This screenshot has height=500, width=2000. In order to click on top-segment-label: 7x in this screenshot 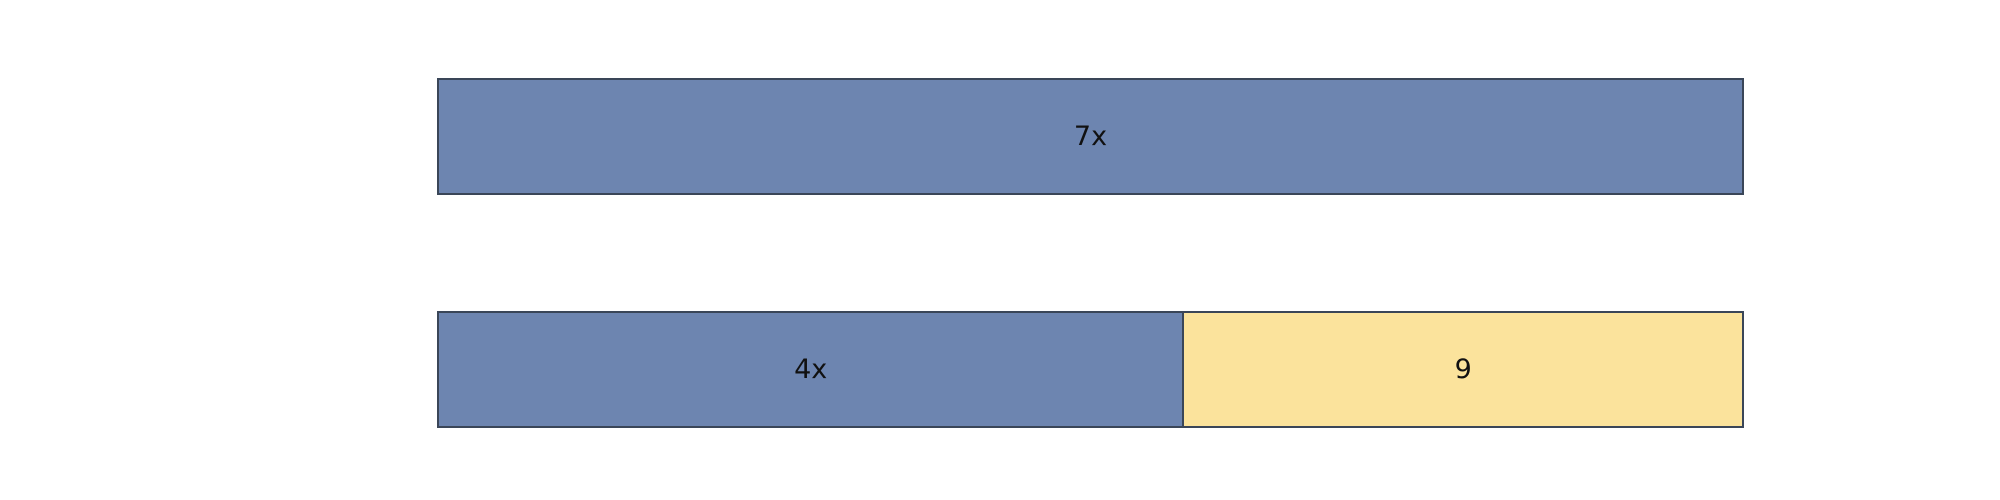, I will do `click(1090, 136)`.